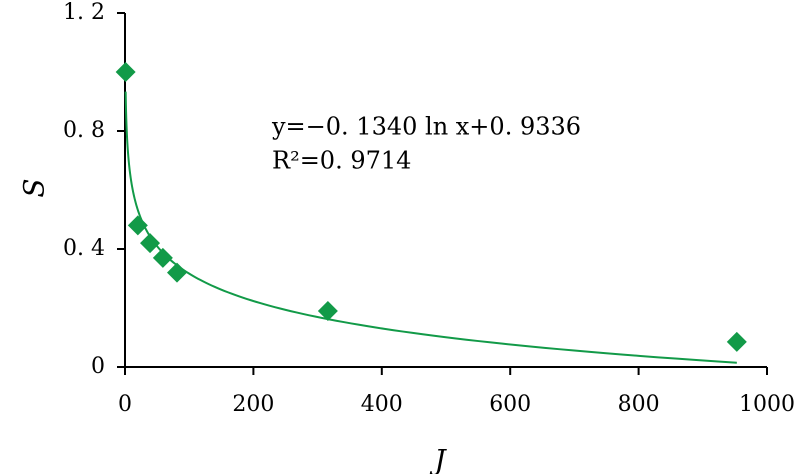 Image resolution: width=795 pixels, height=474 pixels. I want to click on x-tick-label: 400, so click(382, 404).